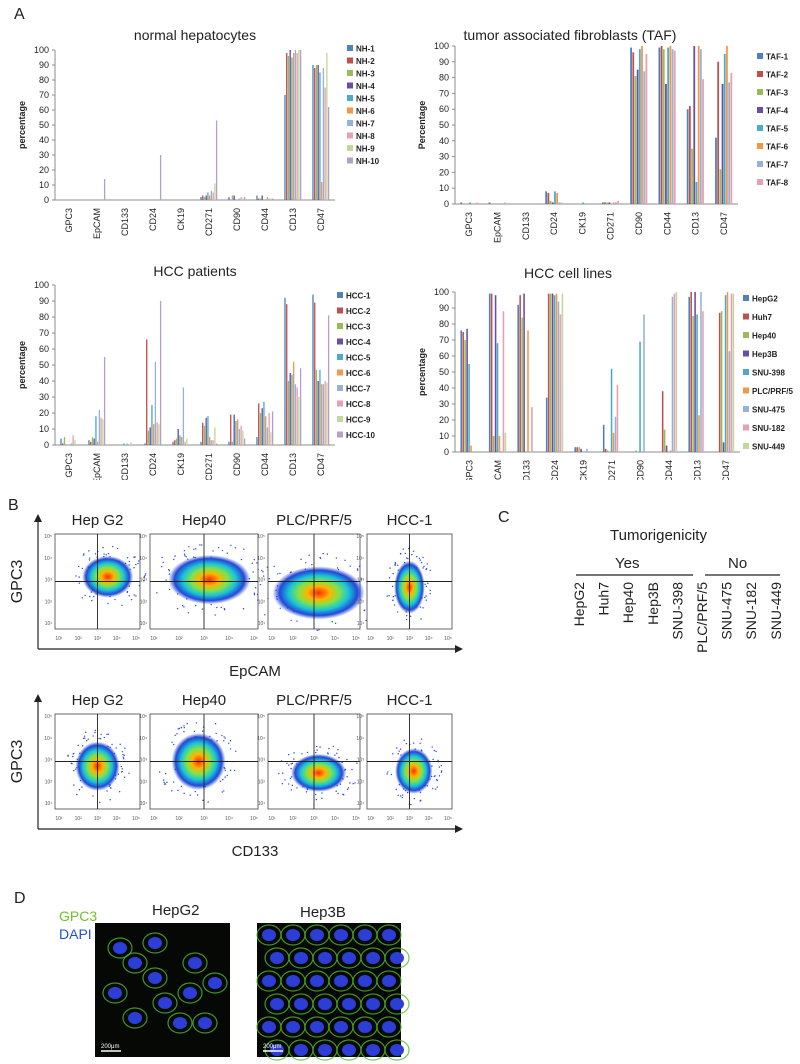 The height and width of the screenshot is (1064, 800). I want to click on legend-entry: NH-8, so click(365, 136).